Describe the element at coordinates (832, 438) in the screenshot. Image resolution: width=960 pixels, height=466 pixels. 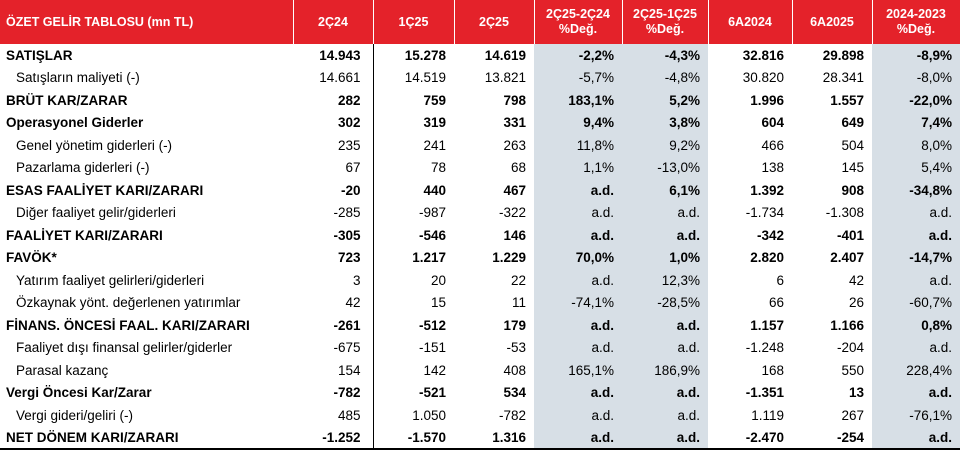
I see `row-value: -254` at that location.